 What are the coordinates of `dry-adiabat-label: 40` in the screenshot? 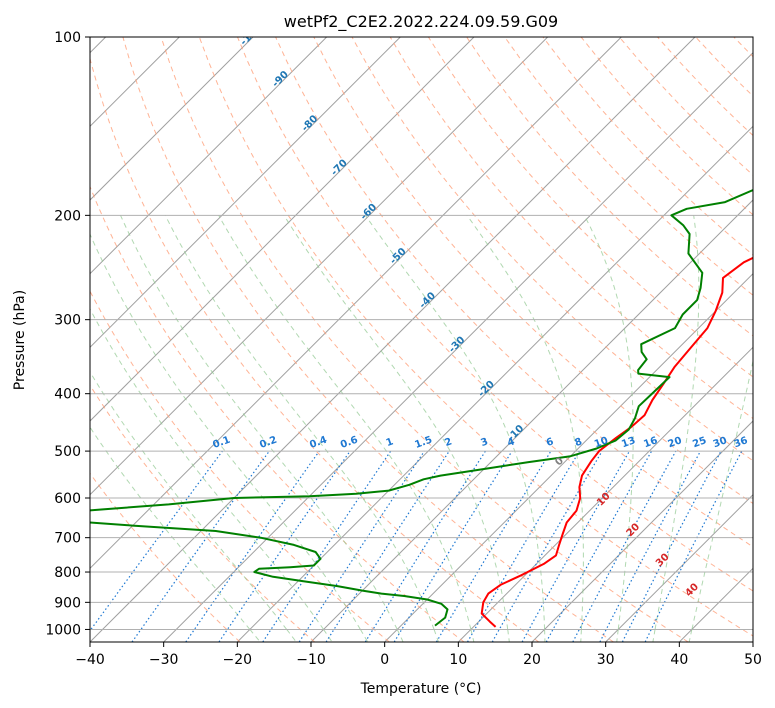 It's located at (692, 591).